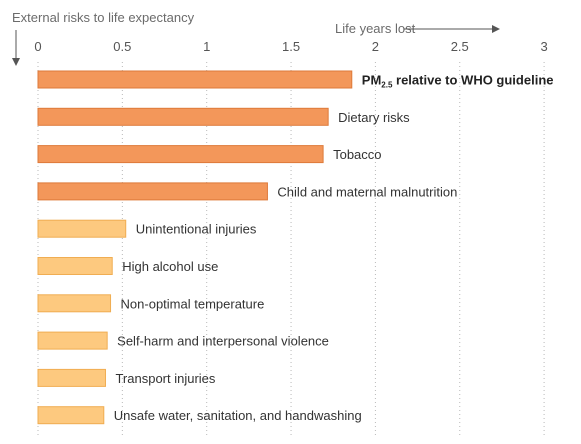 The image size is (581, 444). I want to click on bar-label: Non-optimal temperature, so click(193, 303).